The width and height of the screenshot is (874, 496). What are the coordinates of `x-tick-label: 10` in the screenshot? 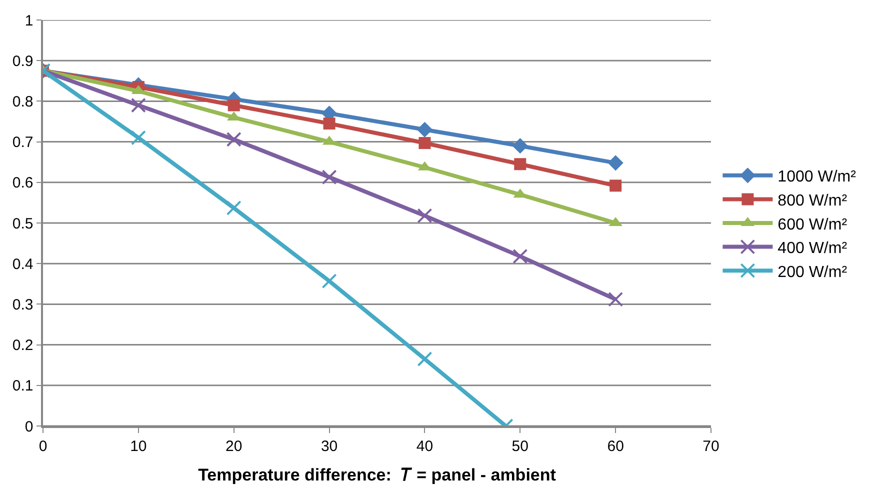 It's located at (138, 446).